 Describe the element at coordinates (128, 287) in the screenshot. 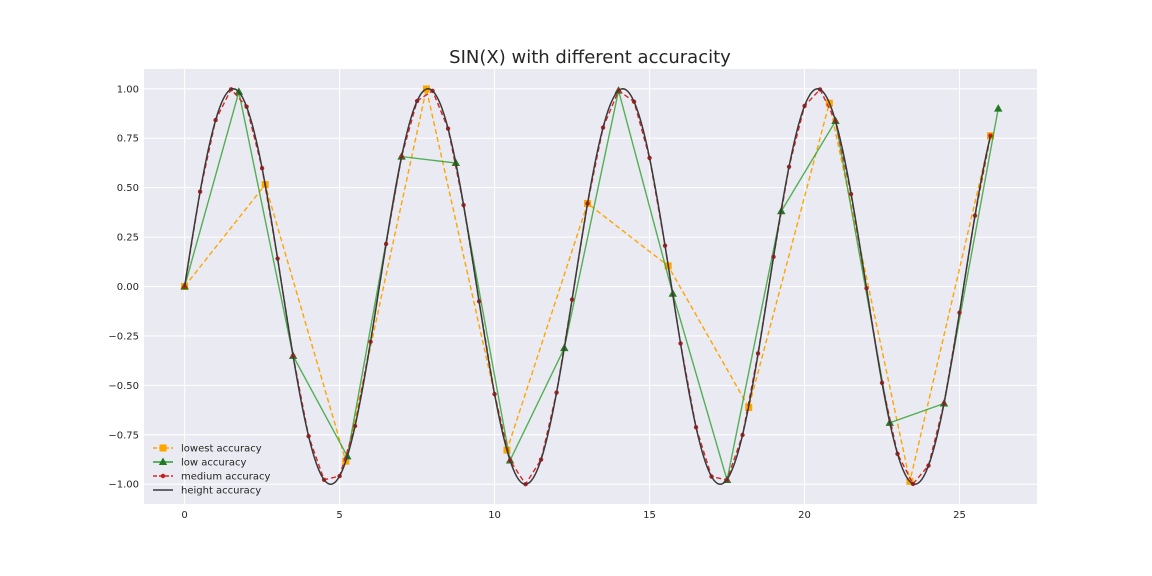

I see `y-tick-label: 0.00` at that location.